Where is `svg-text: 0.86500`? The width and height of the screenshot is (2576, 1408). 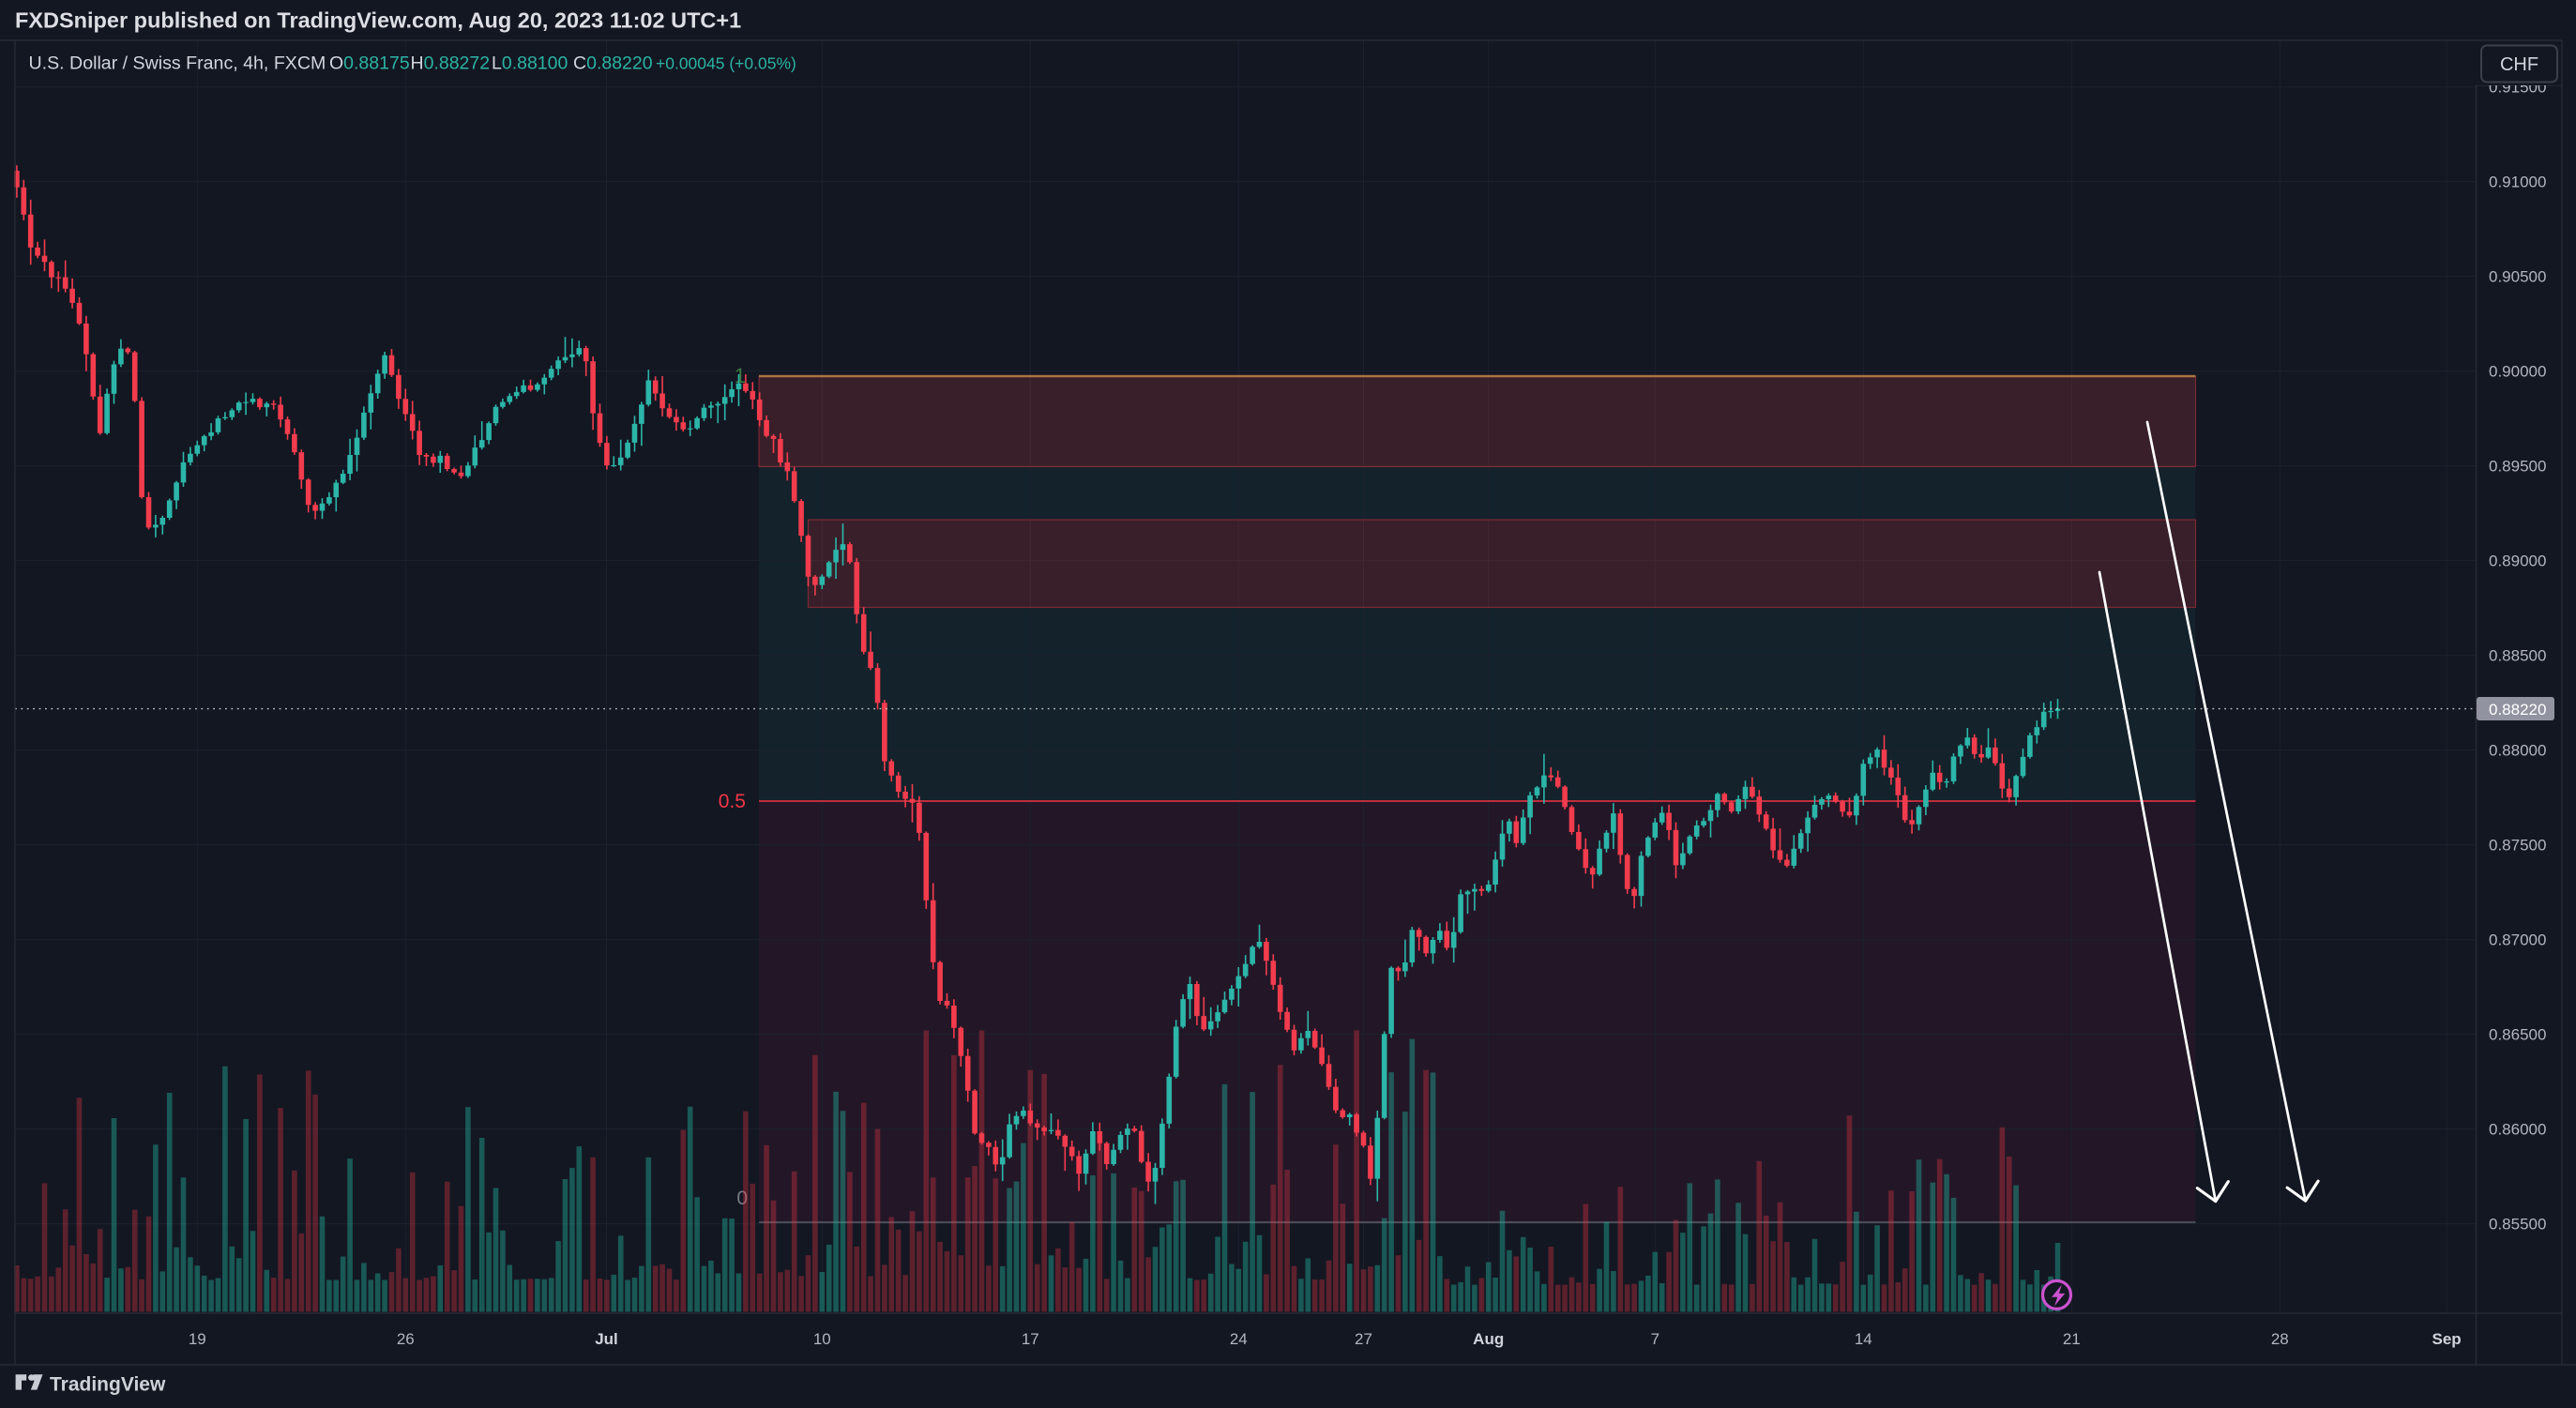
svg-text: 0.86500 is located at coordinates (2517, 1035).